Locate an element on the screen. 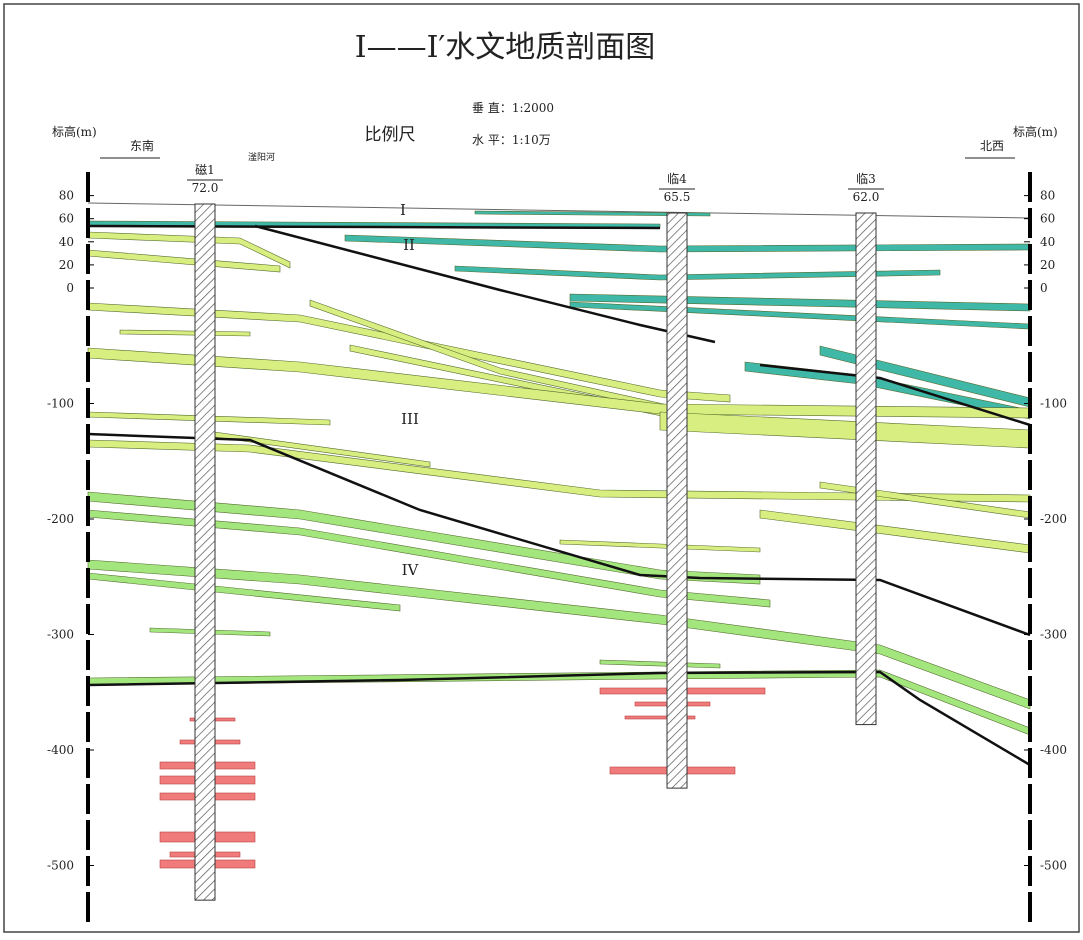 The image size is (1083, 940). borehole-name: 磁1 is located at coordinates (205, 169).